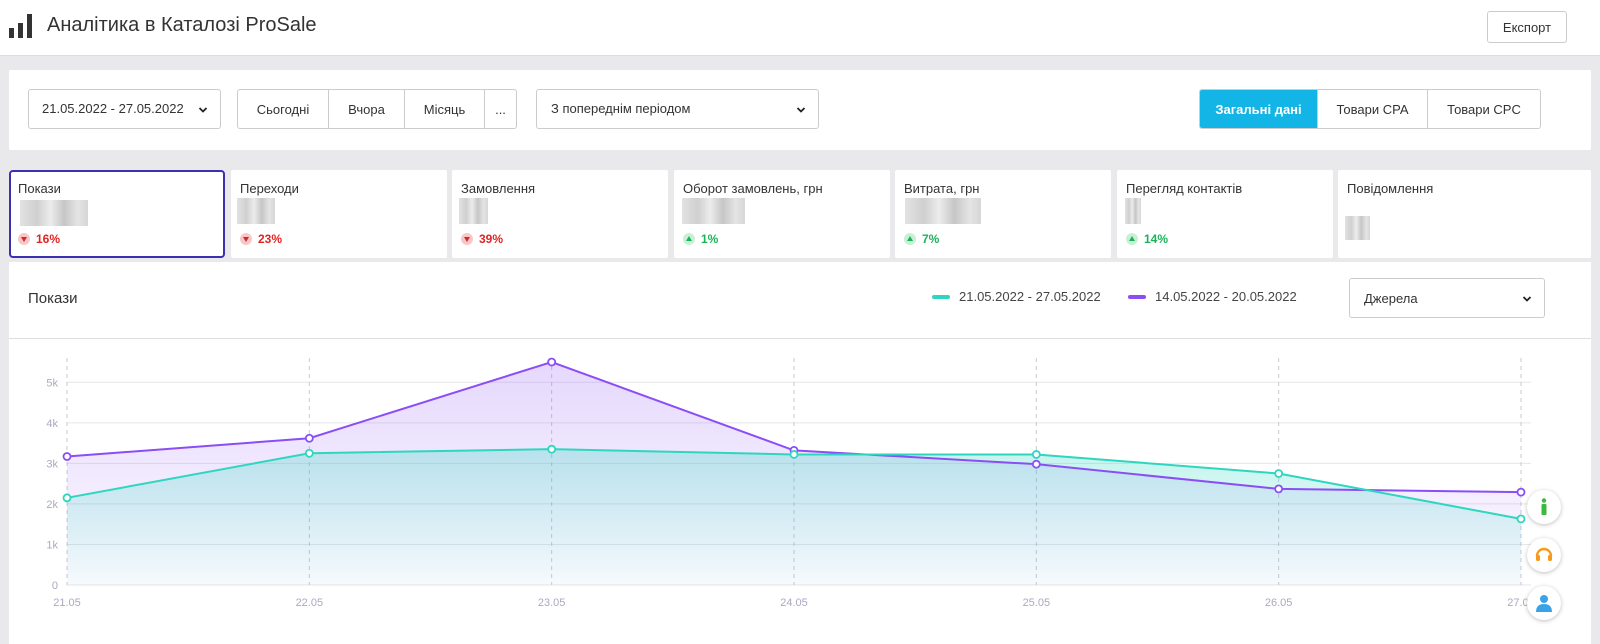 This screenshot has width=1600, height=644. Describe the element at coordinates (931, 239) in the screenshot. I see `metric-change-value: 7%` at that location.